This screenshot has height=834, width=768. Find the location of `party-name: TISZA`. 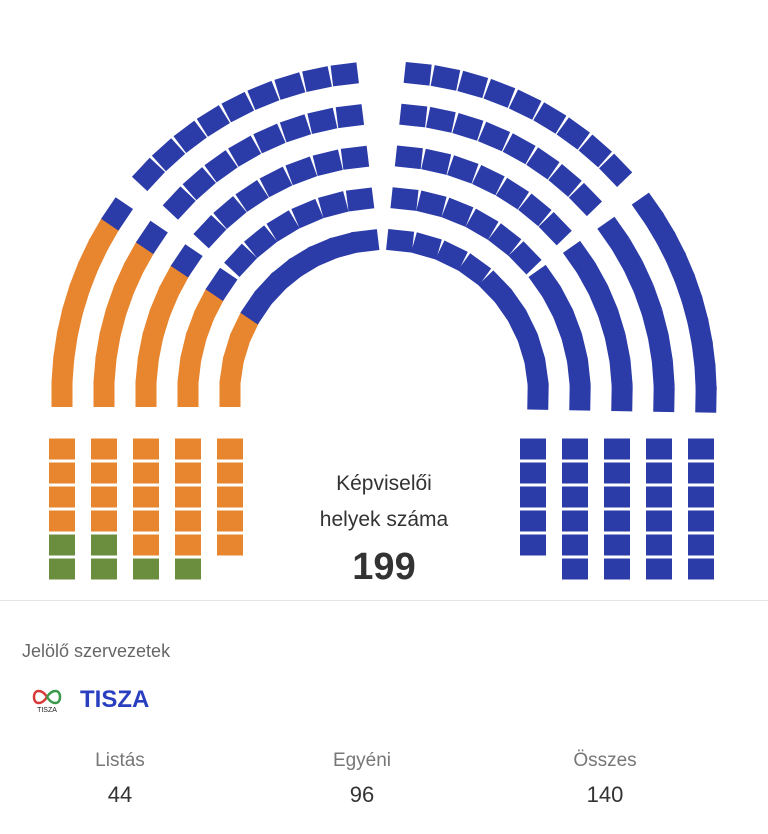

party-name: TISZA is located at coordinates (115, 699).